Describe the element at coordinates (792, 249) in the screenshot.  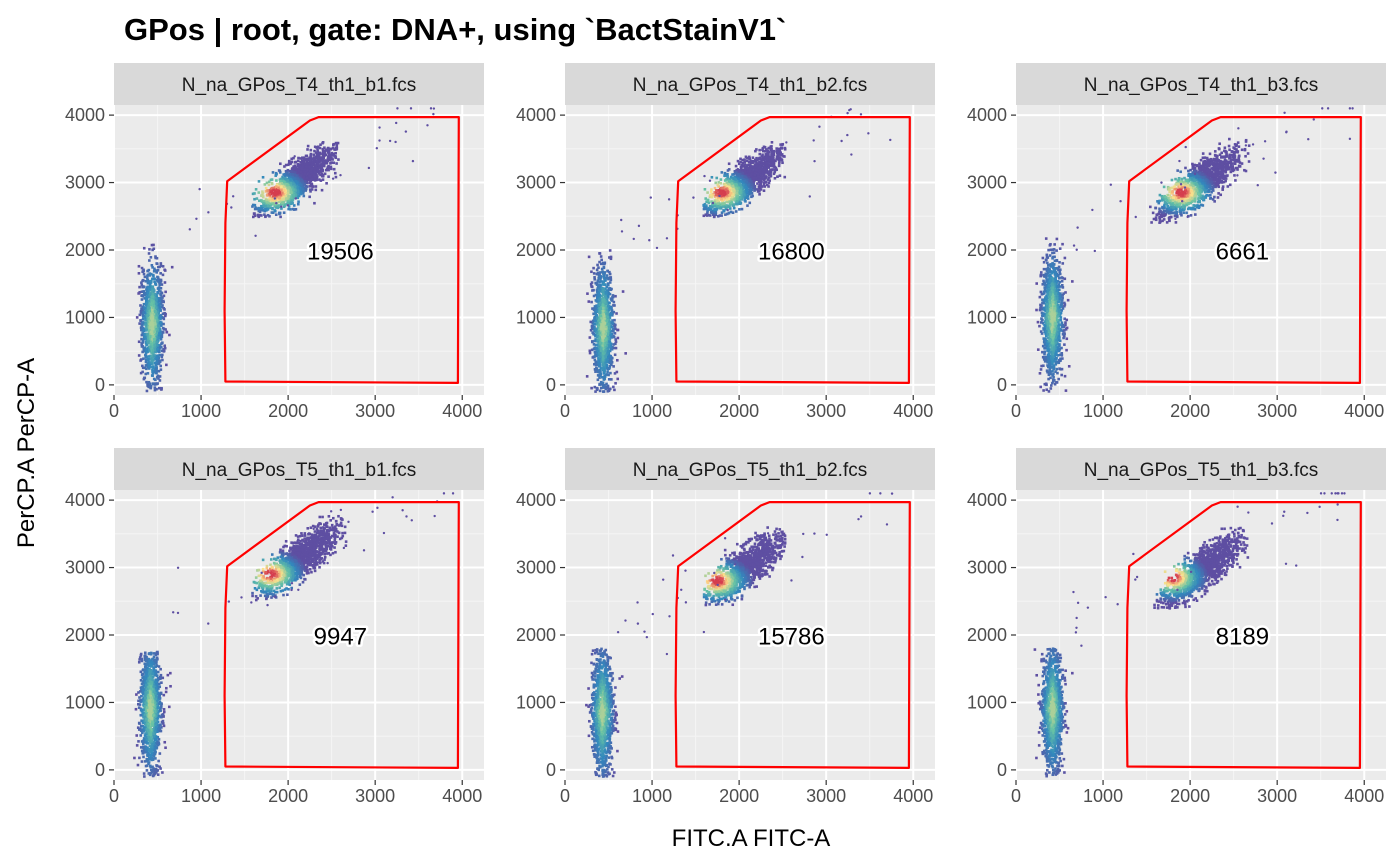
I see `gate-polygon` at that location.